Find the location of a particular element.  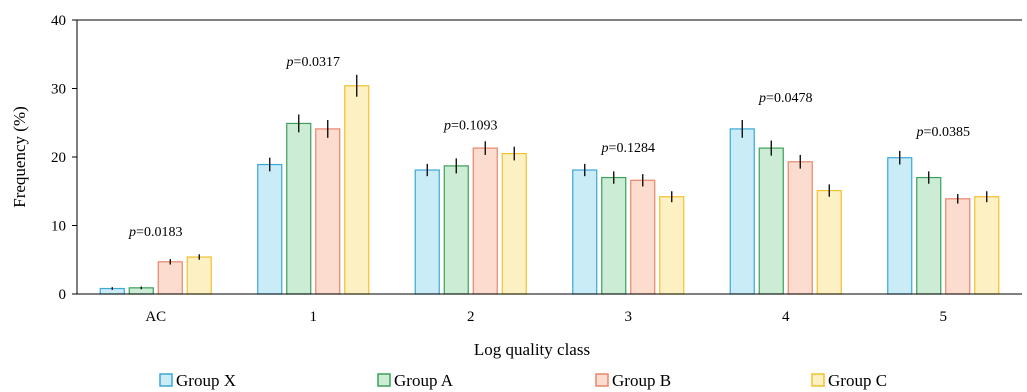

p-value-text: =0.0183 is located at coordinates (159, 232).